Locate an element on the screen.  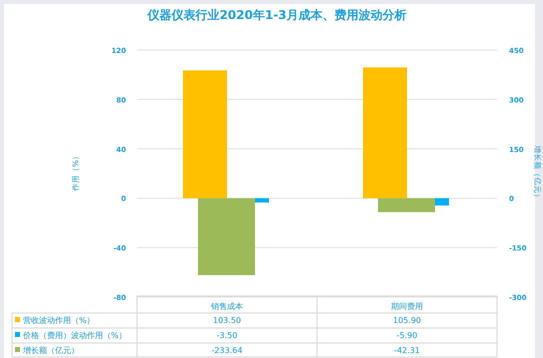
data-label: 105.90 is located at coordinates (407, 320).